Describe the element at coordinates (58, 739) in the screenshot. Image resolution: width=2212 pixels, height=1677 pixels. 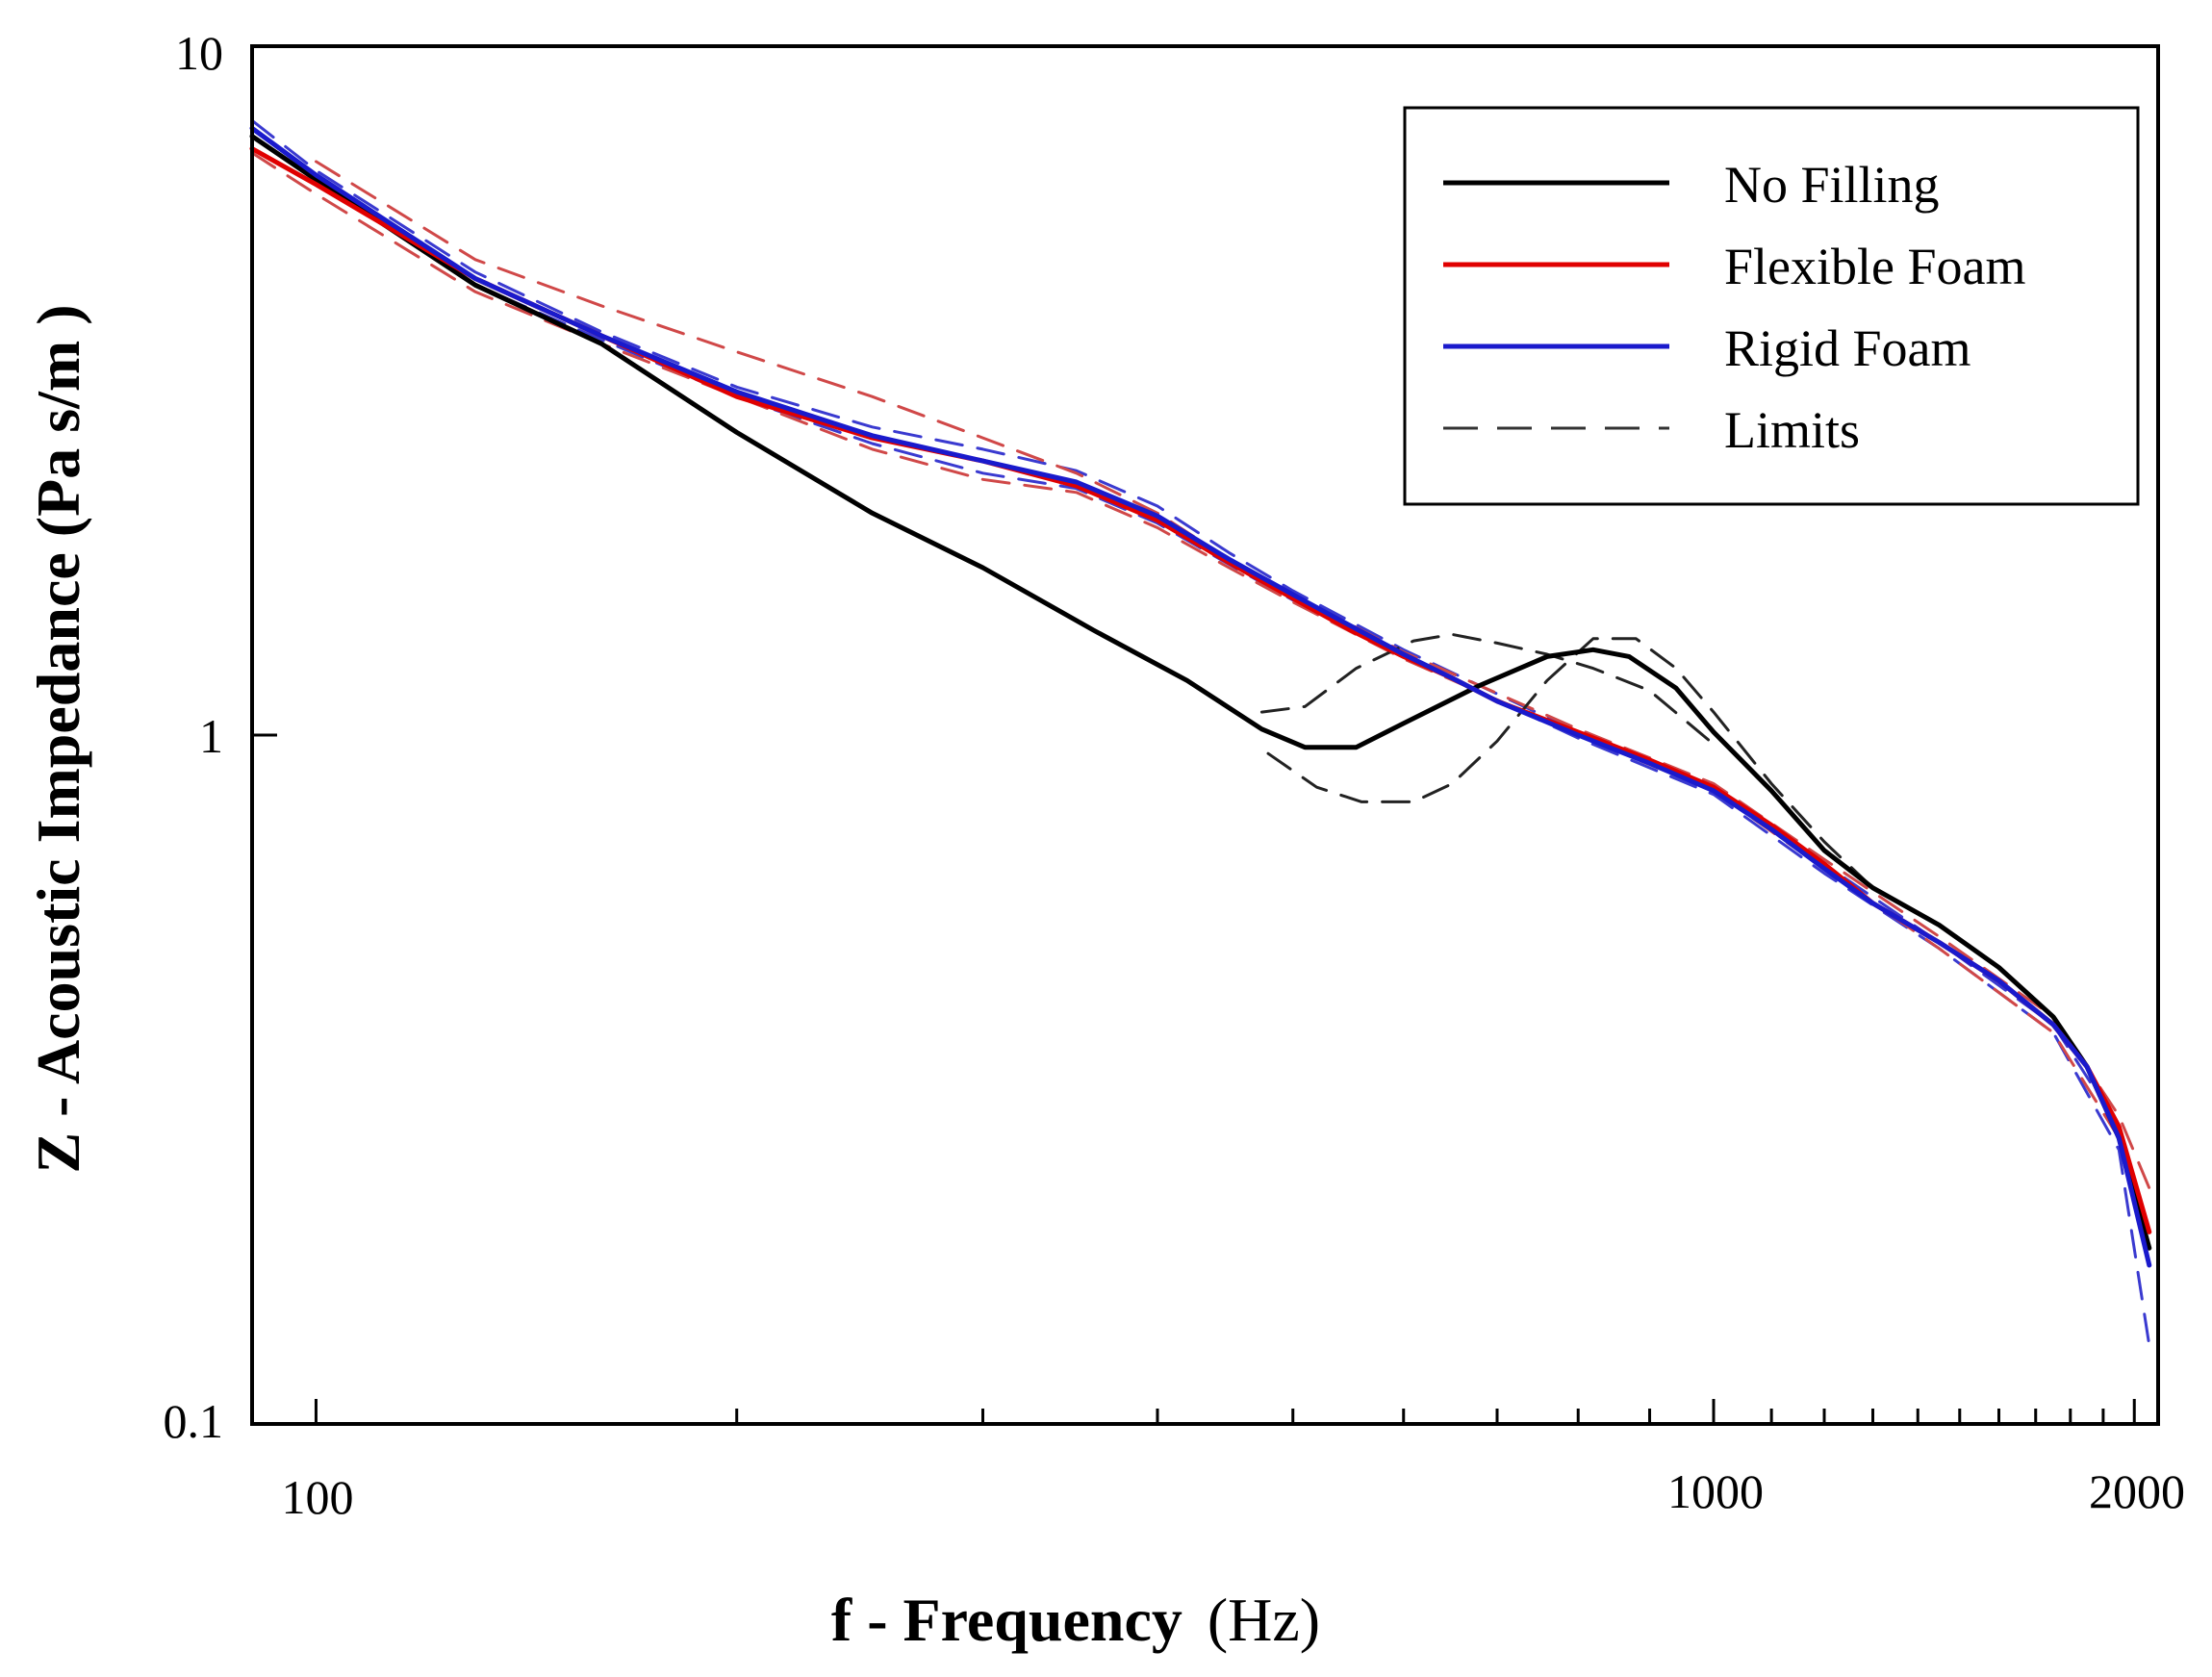
I see `y-axis-title: Z - Acoustic Impedance (Pa s/m )` at that location.